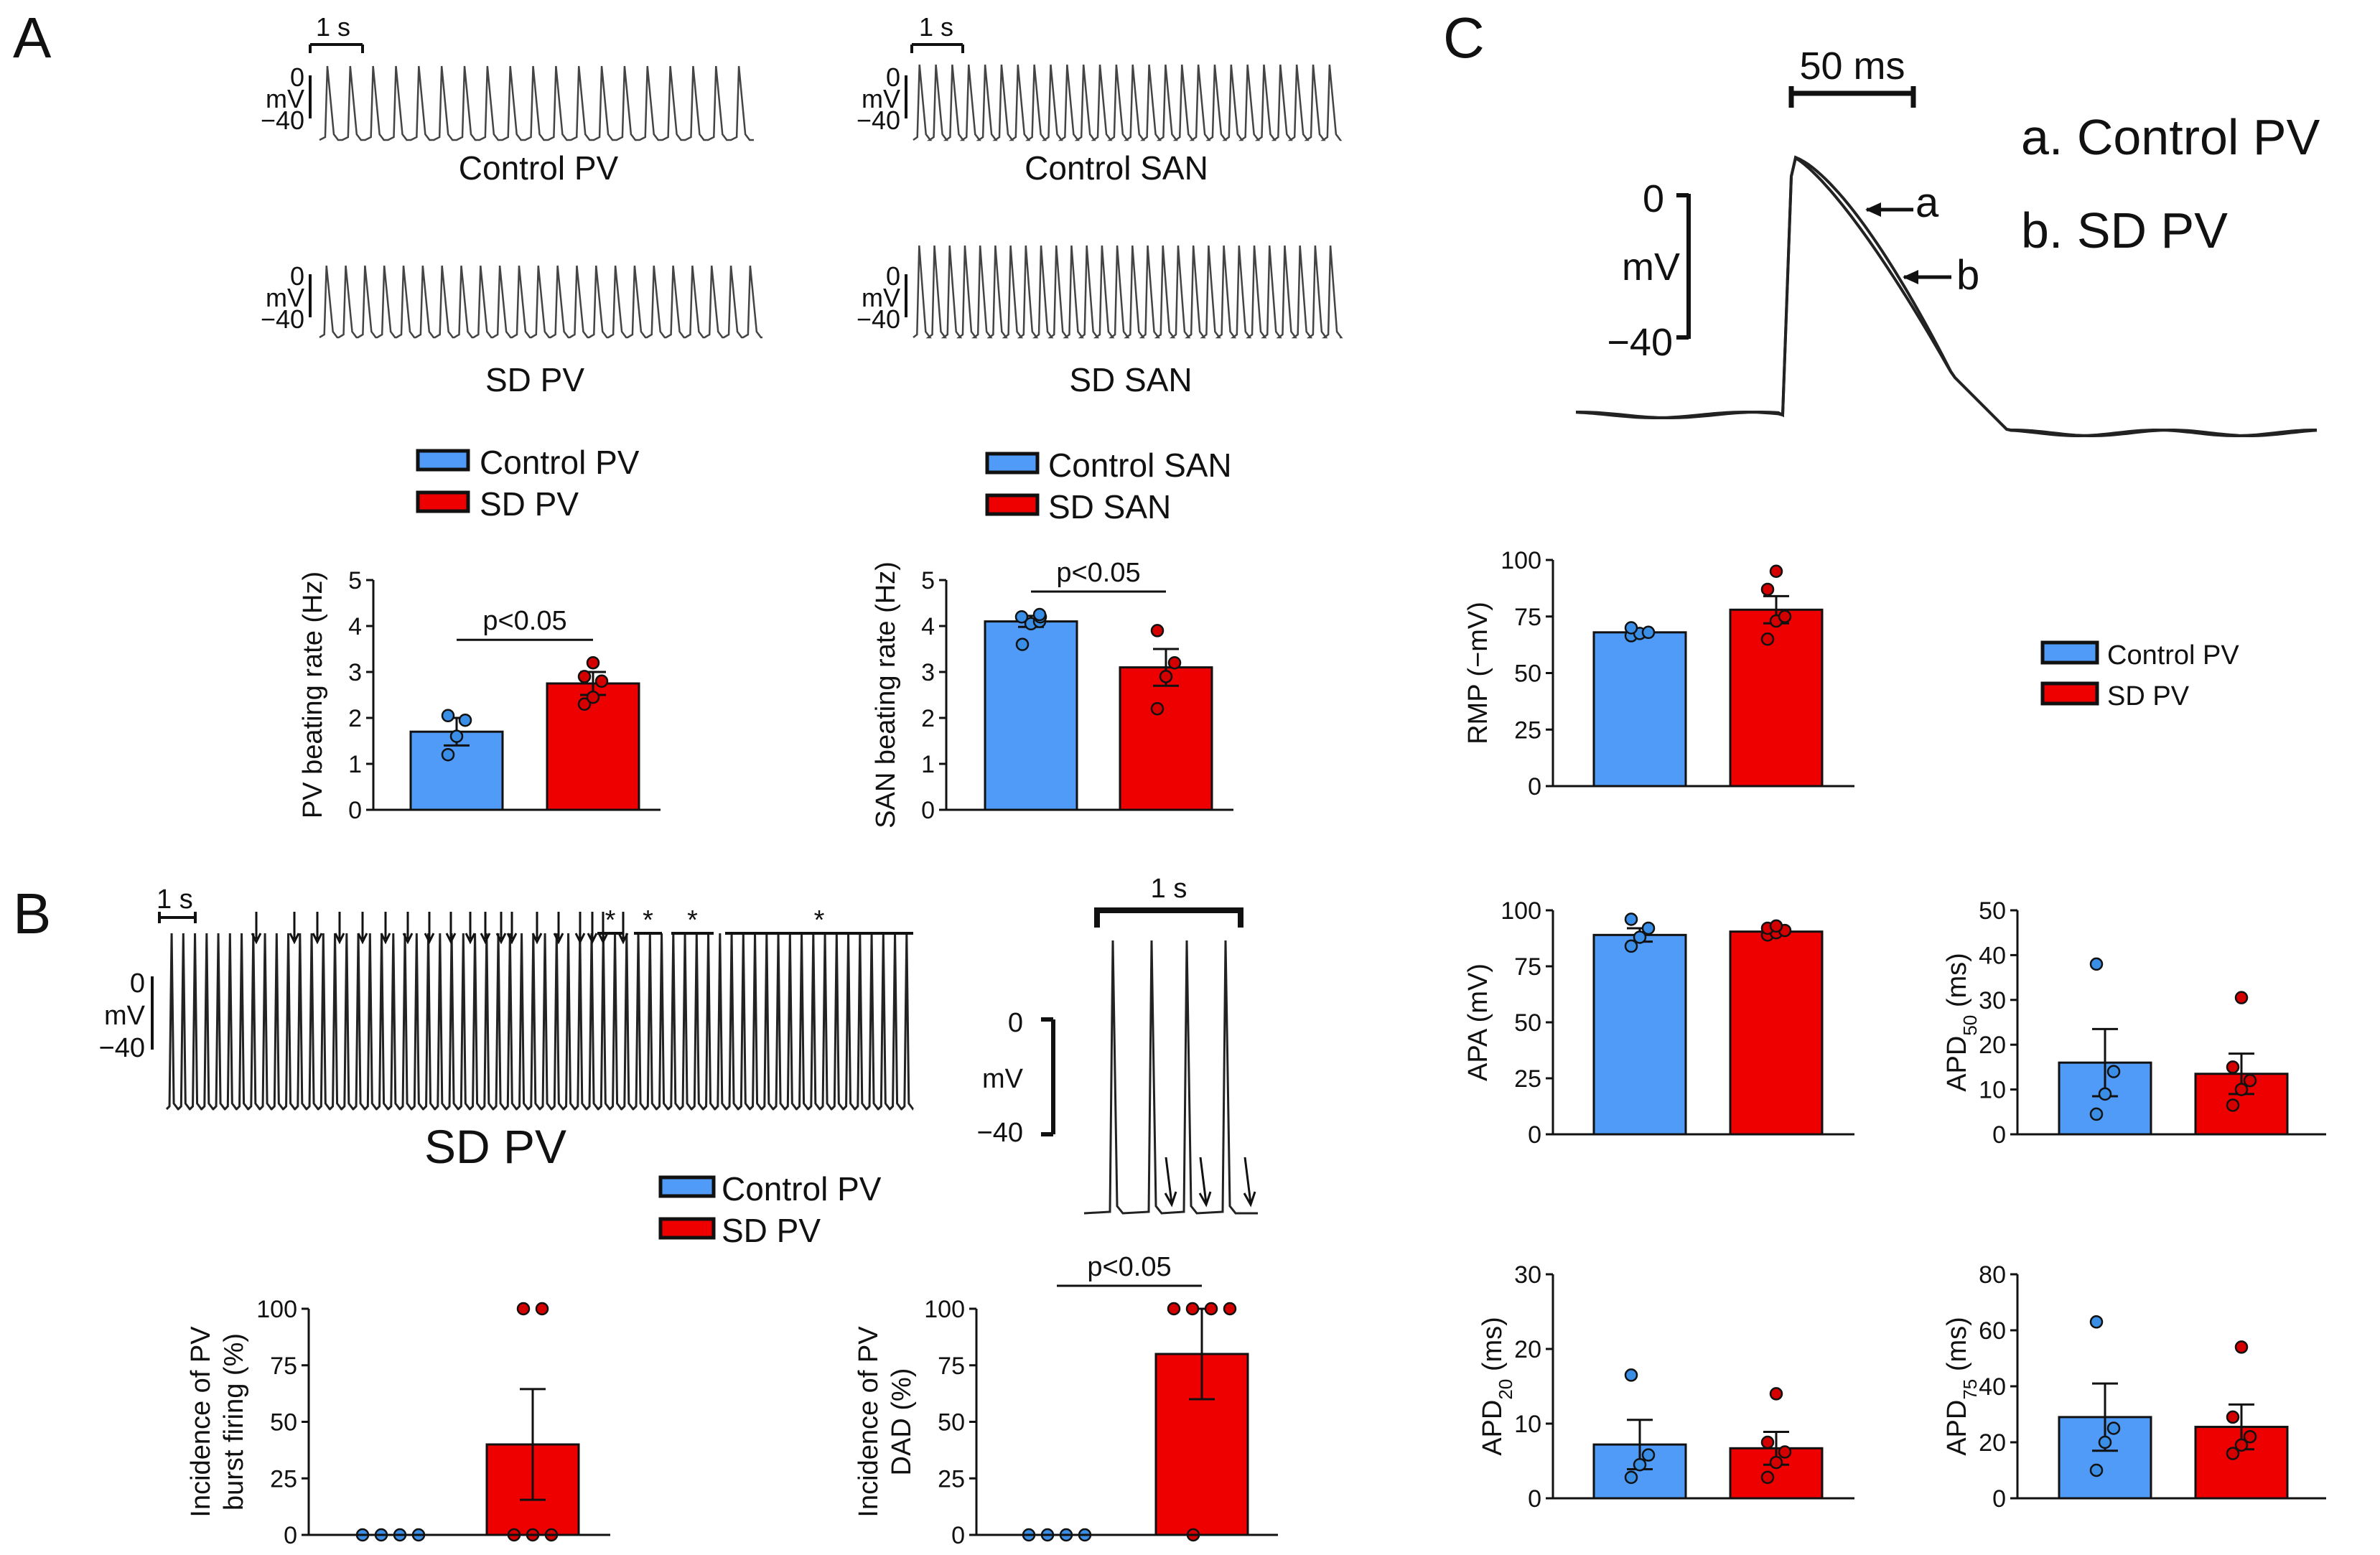  What do you see at coordinates (1639, 1034) in the screenshot?
I see `bar-control` at bounding box center [1639, 1034].